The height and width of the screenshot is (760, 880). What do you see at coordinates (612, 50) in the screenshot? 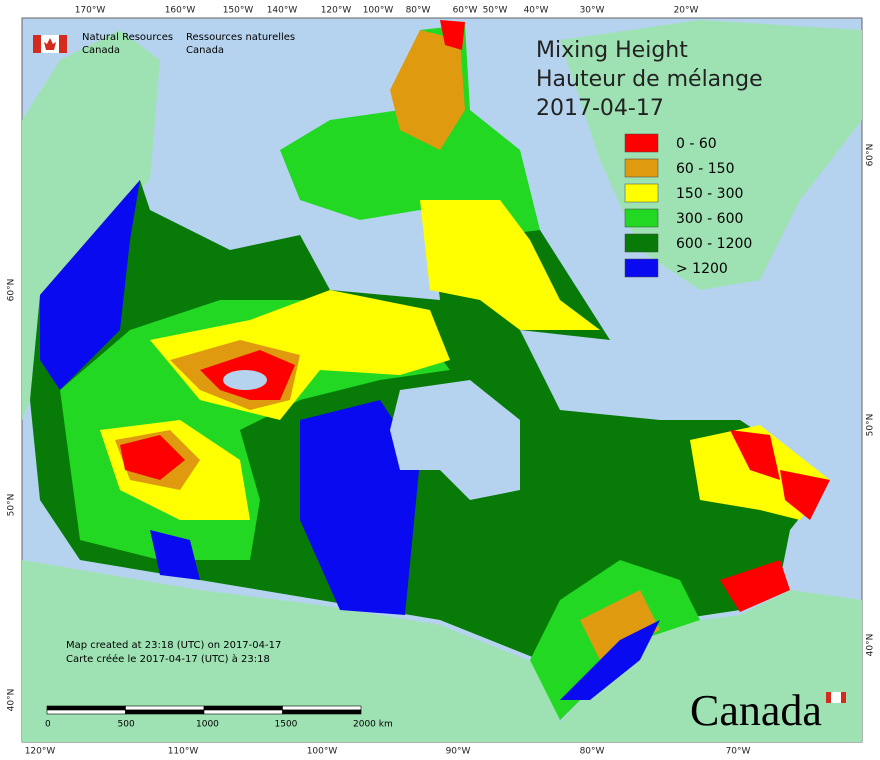
I see `title: Mixing Height` at bounding box center [612, 50].